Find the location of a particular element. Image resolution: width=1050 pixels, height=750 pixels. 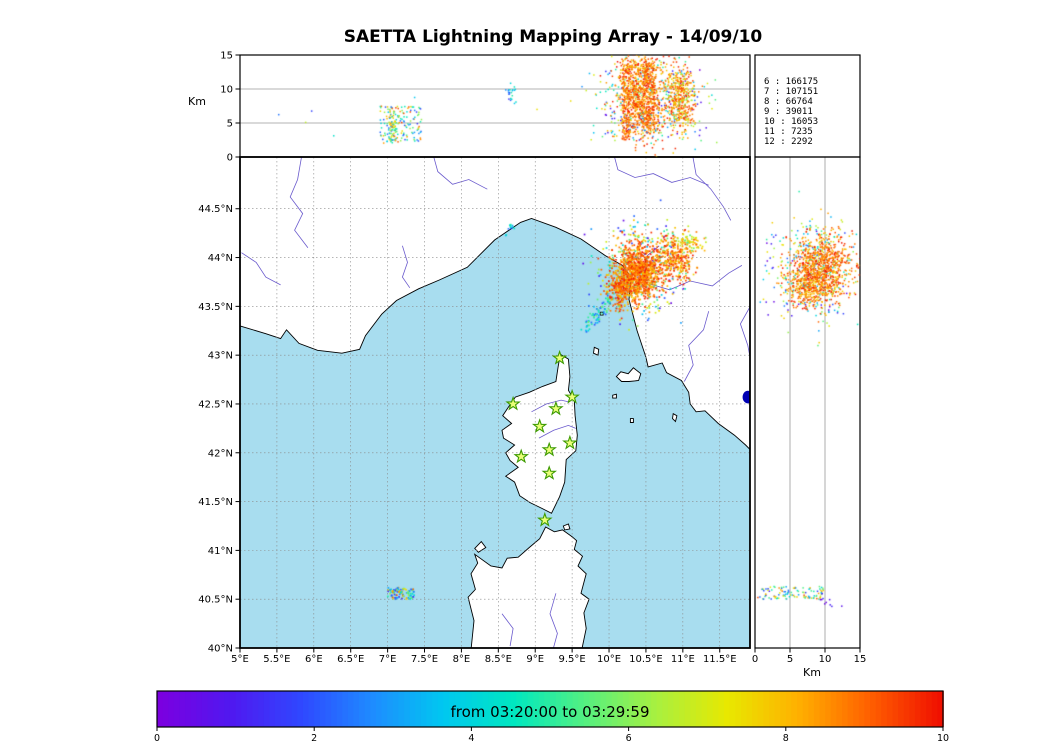

alt-x-tick-label: 15 is located at coordinates (860, 659).